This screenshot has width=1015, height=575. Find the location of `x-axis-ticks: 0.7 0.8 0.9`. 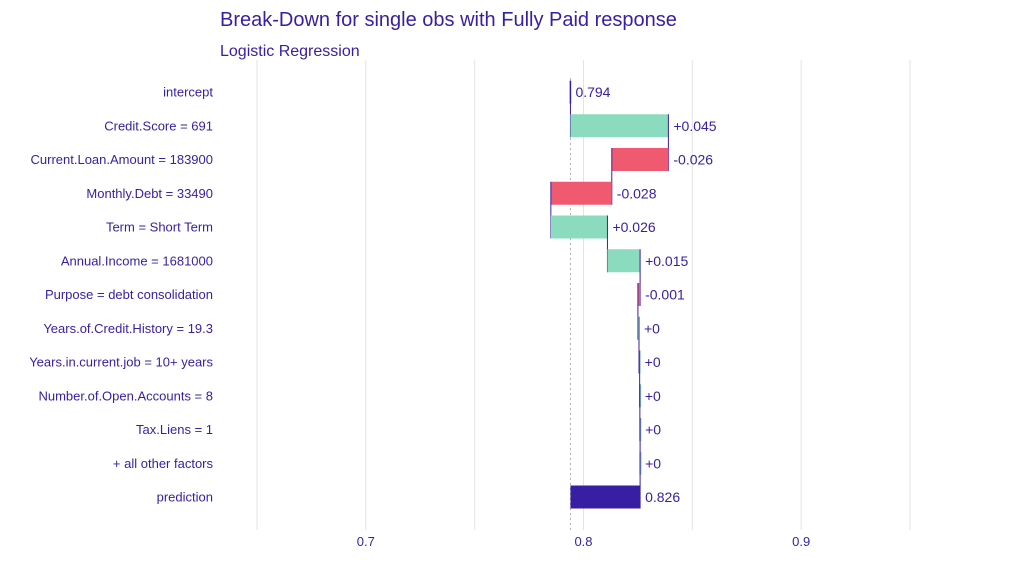

x-axis-ticks: 0.7 0.8 0.9 is located at coordinates (583, 541).